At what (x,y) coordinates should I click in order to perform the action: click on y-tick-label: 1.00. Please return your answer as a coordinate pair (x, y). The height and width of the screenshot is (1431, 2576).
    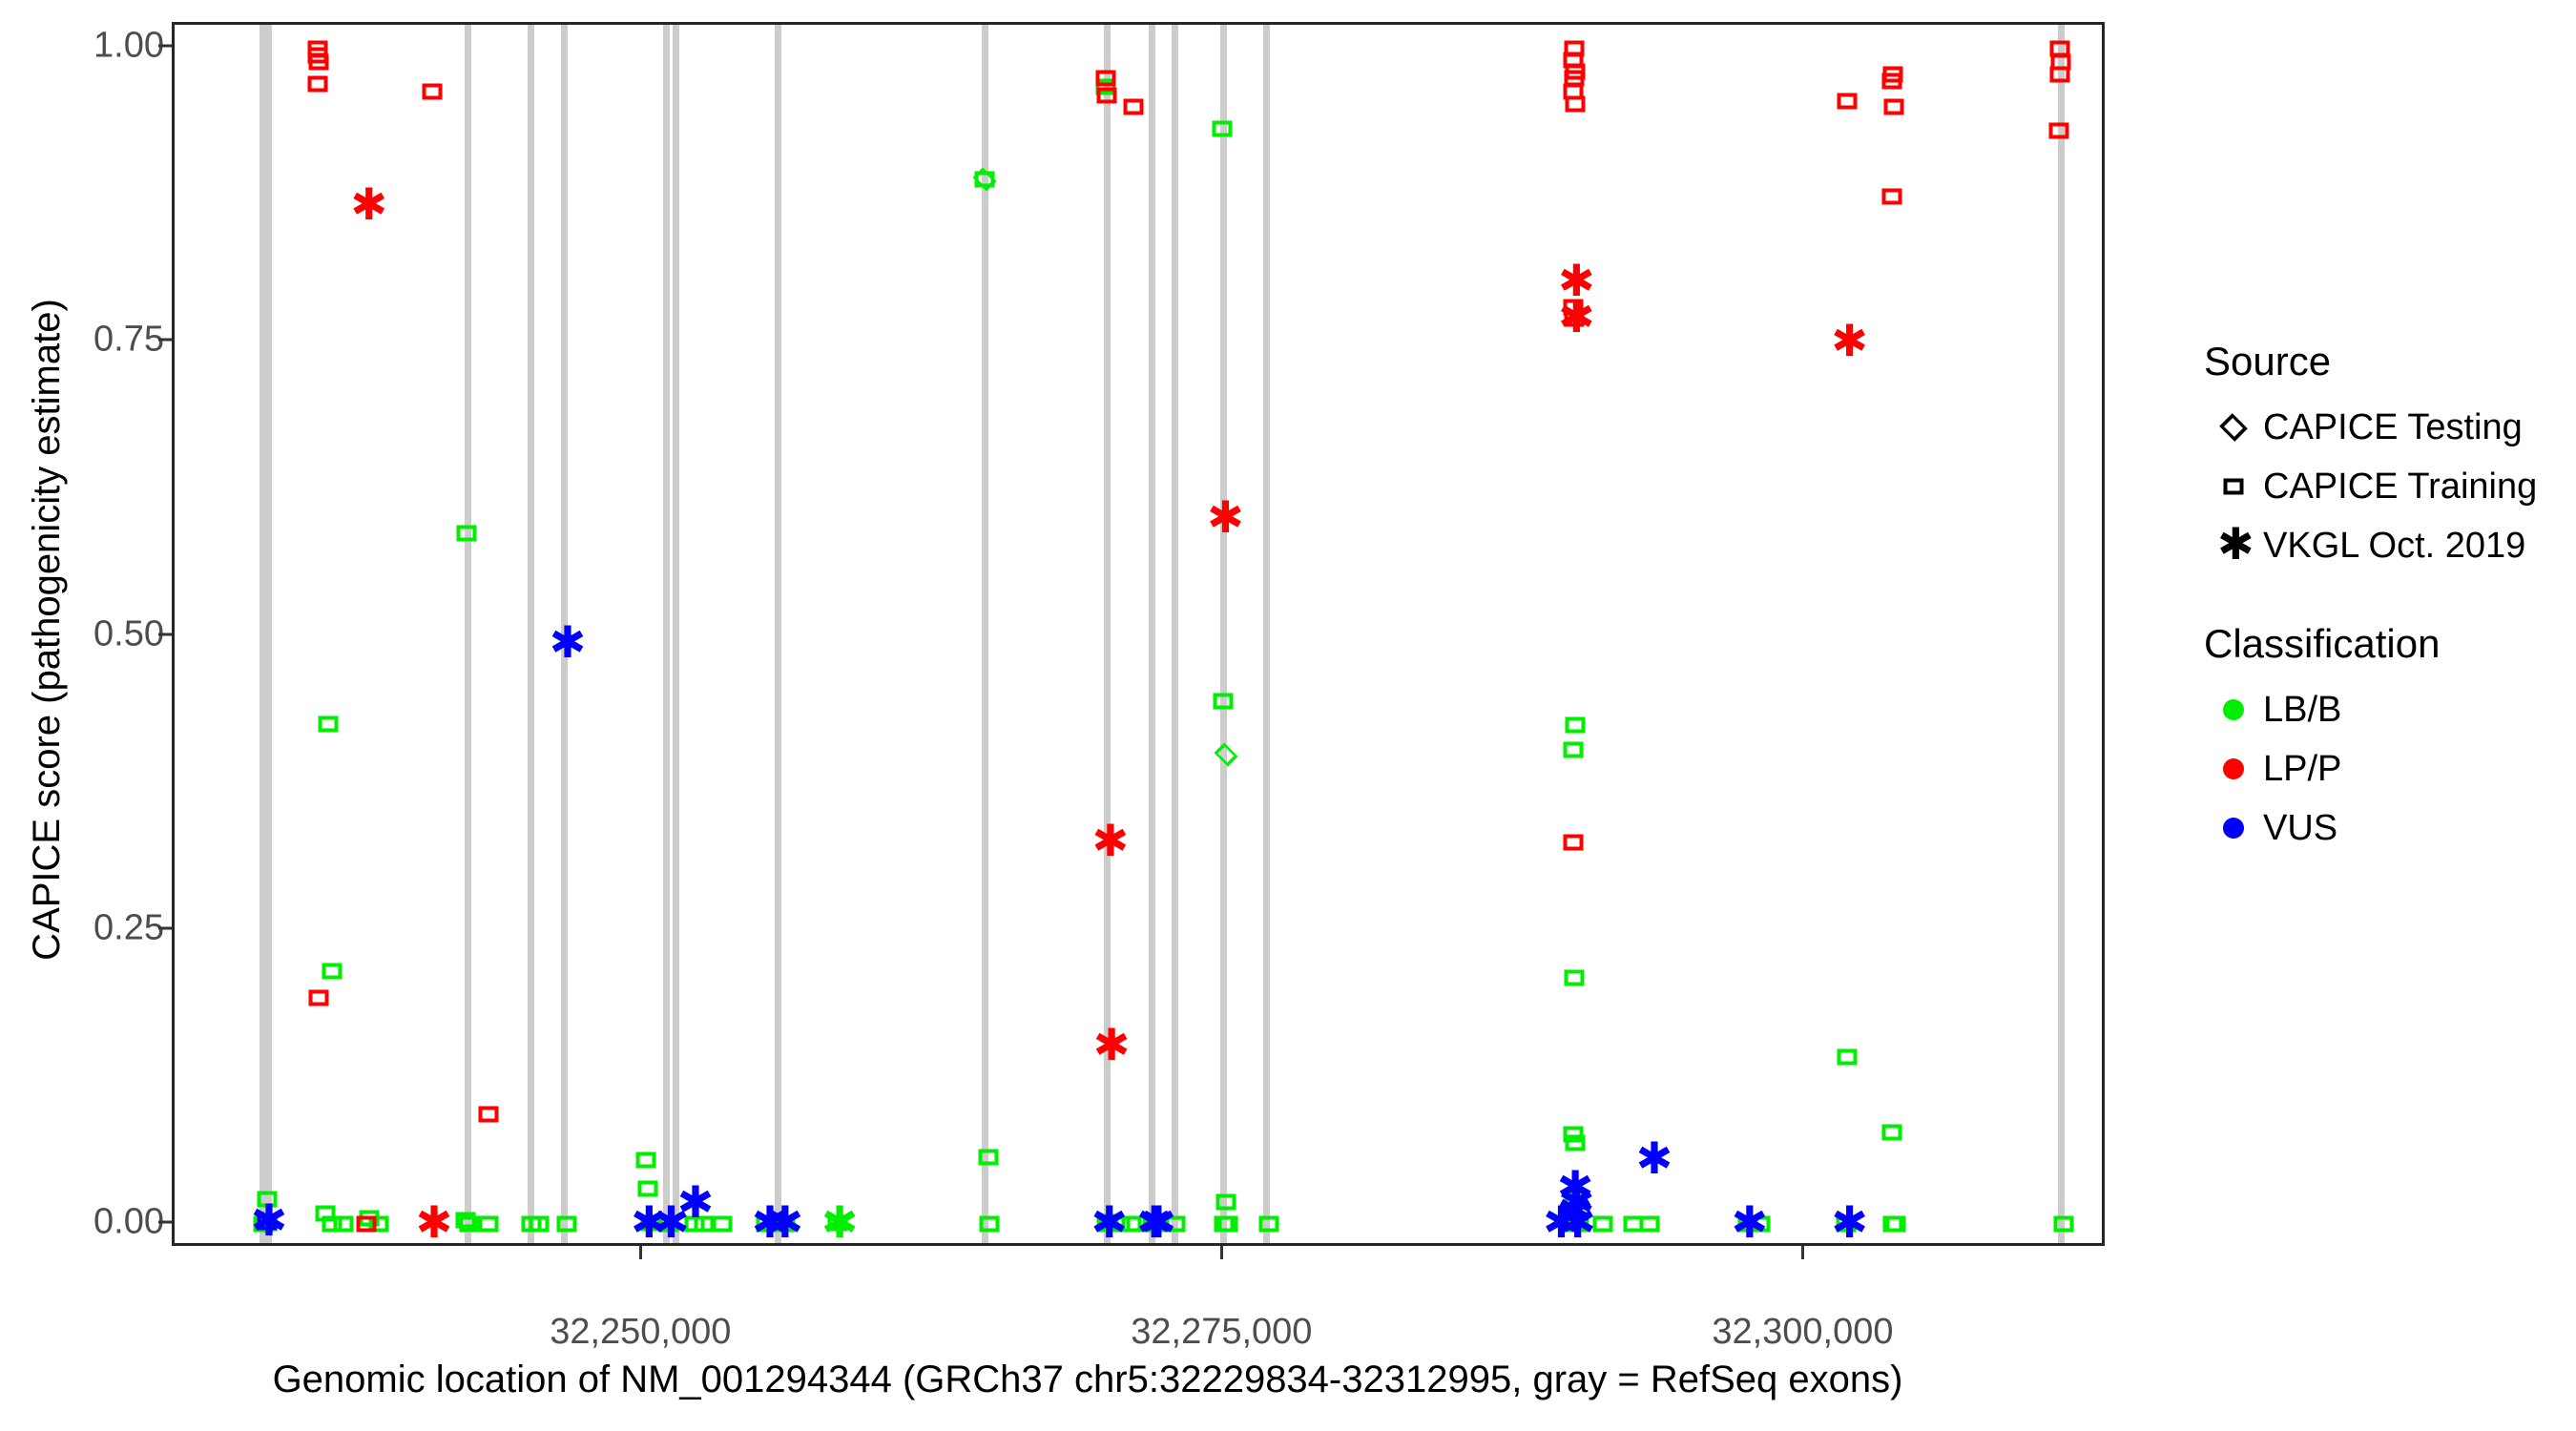
    Looking at the image, I should click on (128, 45).